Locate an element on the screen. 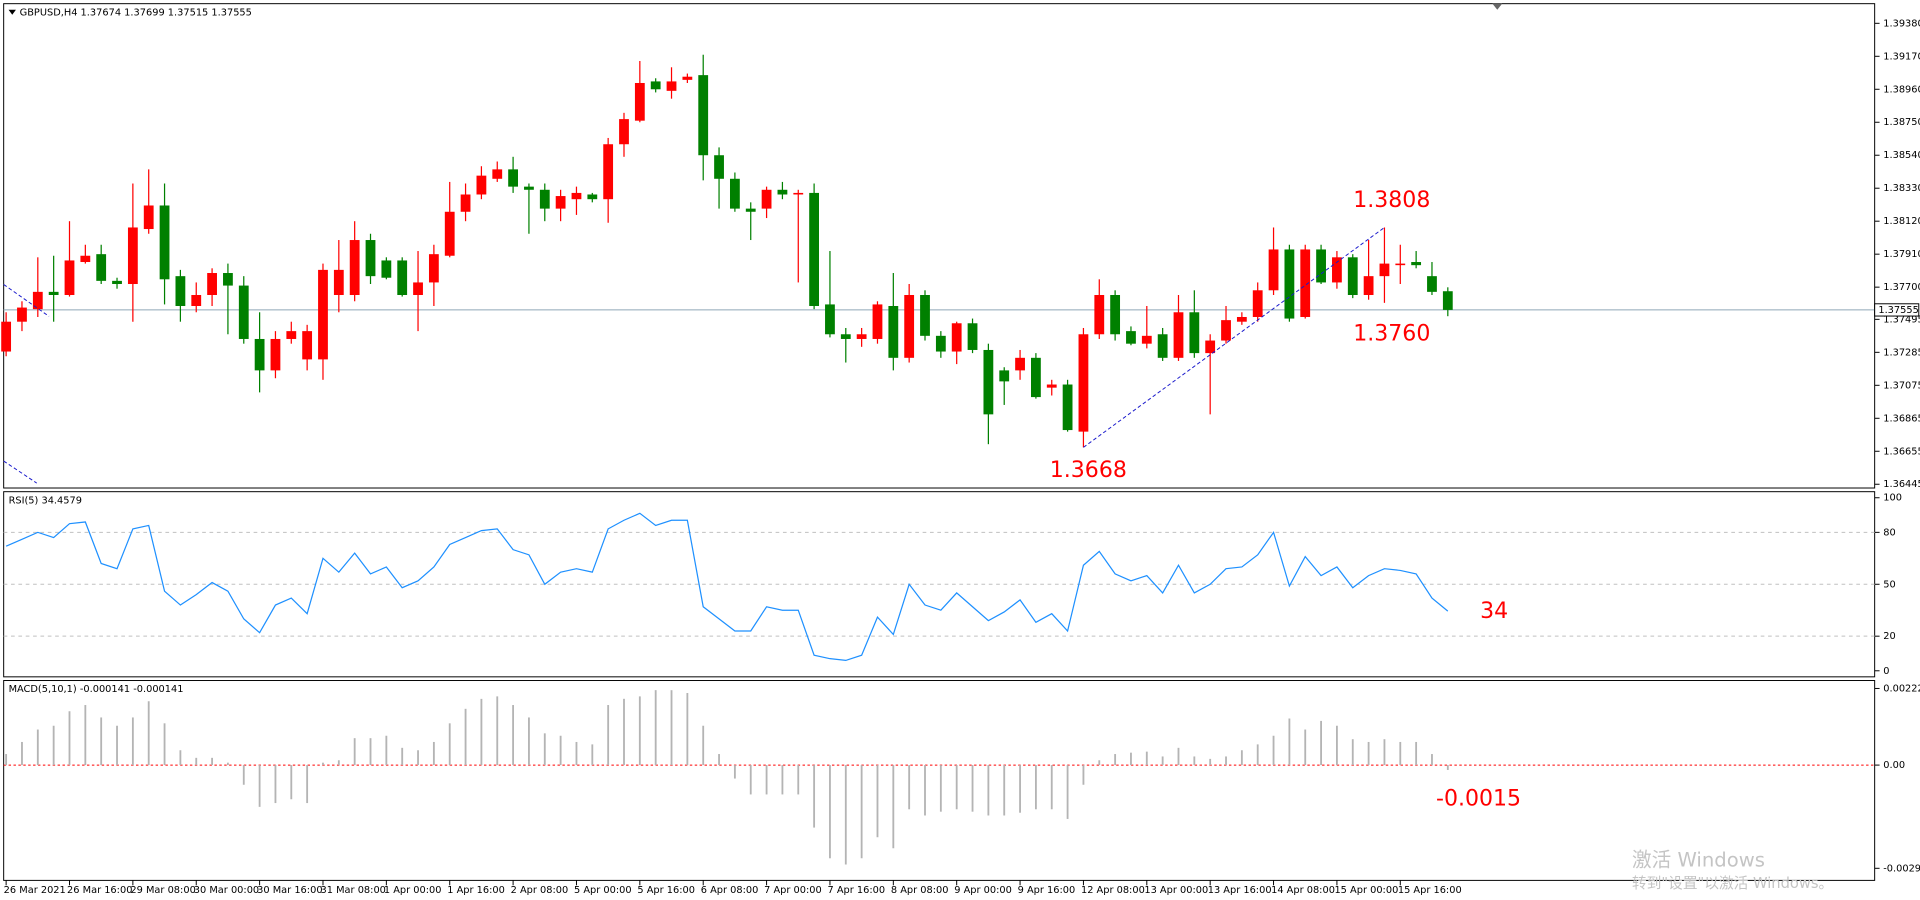  x-tick-label: 14 Apr 08:00 is located at coordinates (1303, 890).